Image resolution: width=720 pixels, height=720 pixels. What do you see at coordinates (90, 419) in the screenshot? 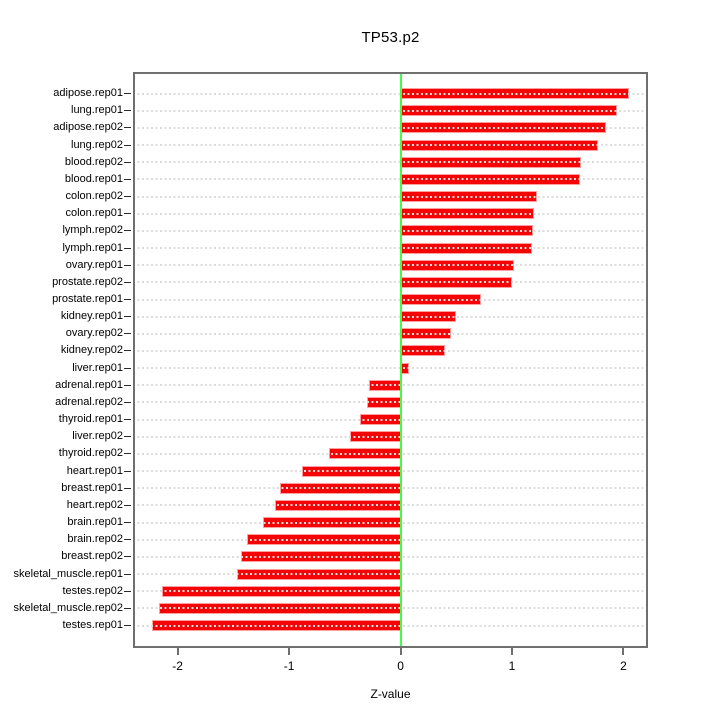
I see `y-axis-label: thyroid.rep01` at bounding box center [90, 419].